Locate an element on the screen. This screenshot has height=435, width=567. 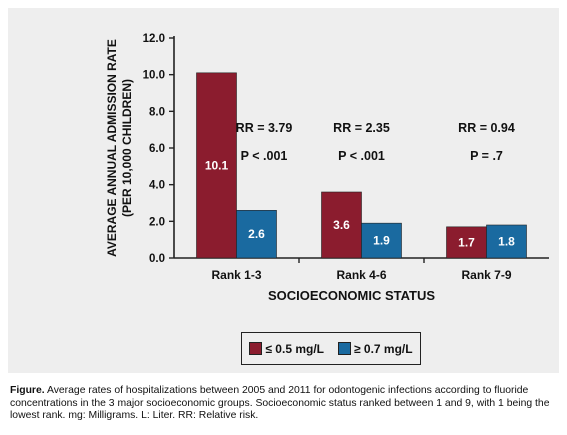
bar-value-label: 2.6 is located at coordinates (256, 234).